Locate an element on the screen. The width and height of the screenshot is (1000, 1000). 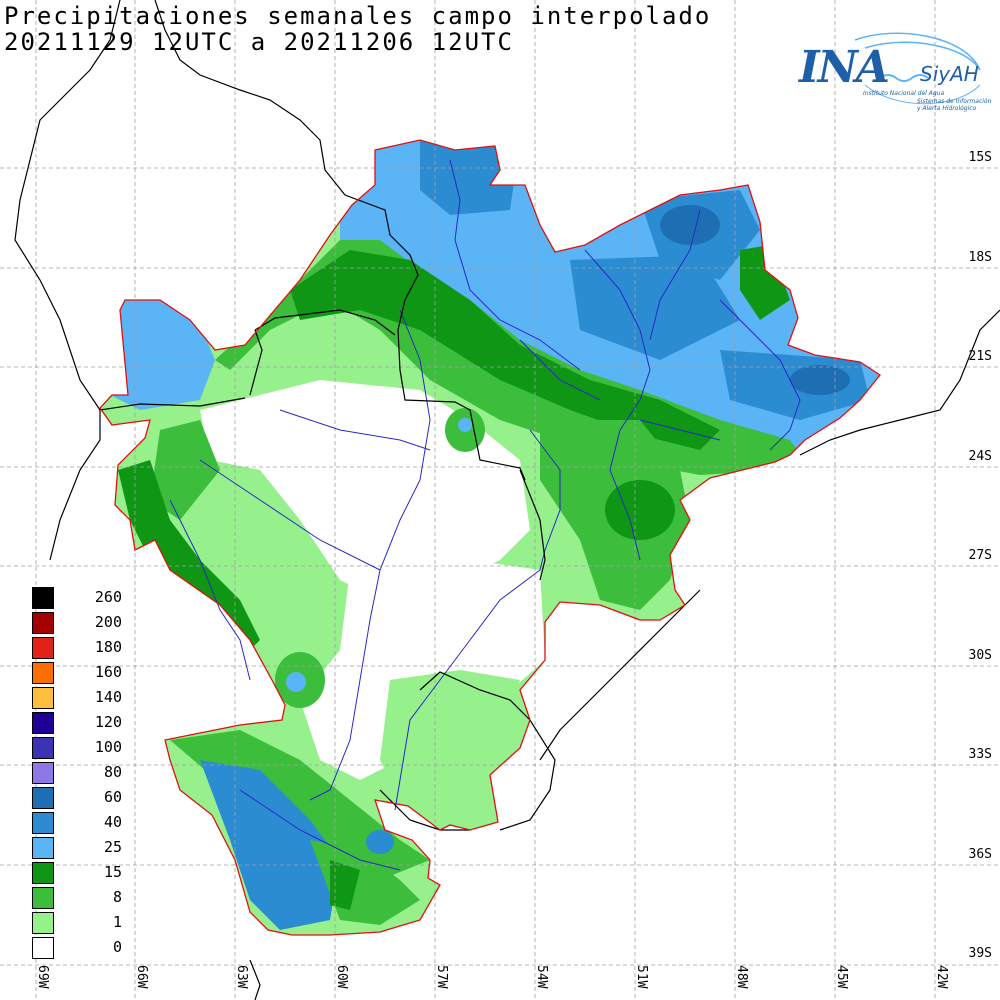
legend-row: 120 is located at coordinates (77, 722).